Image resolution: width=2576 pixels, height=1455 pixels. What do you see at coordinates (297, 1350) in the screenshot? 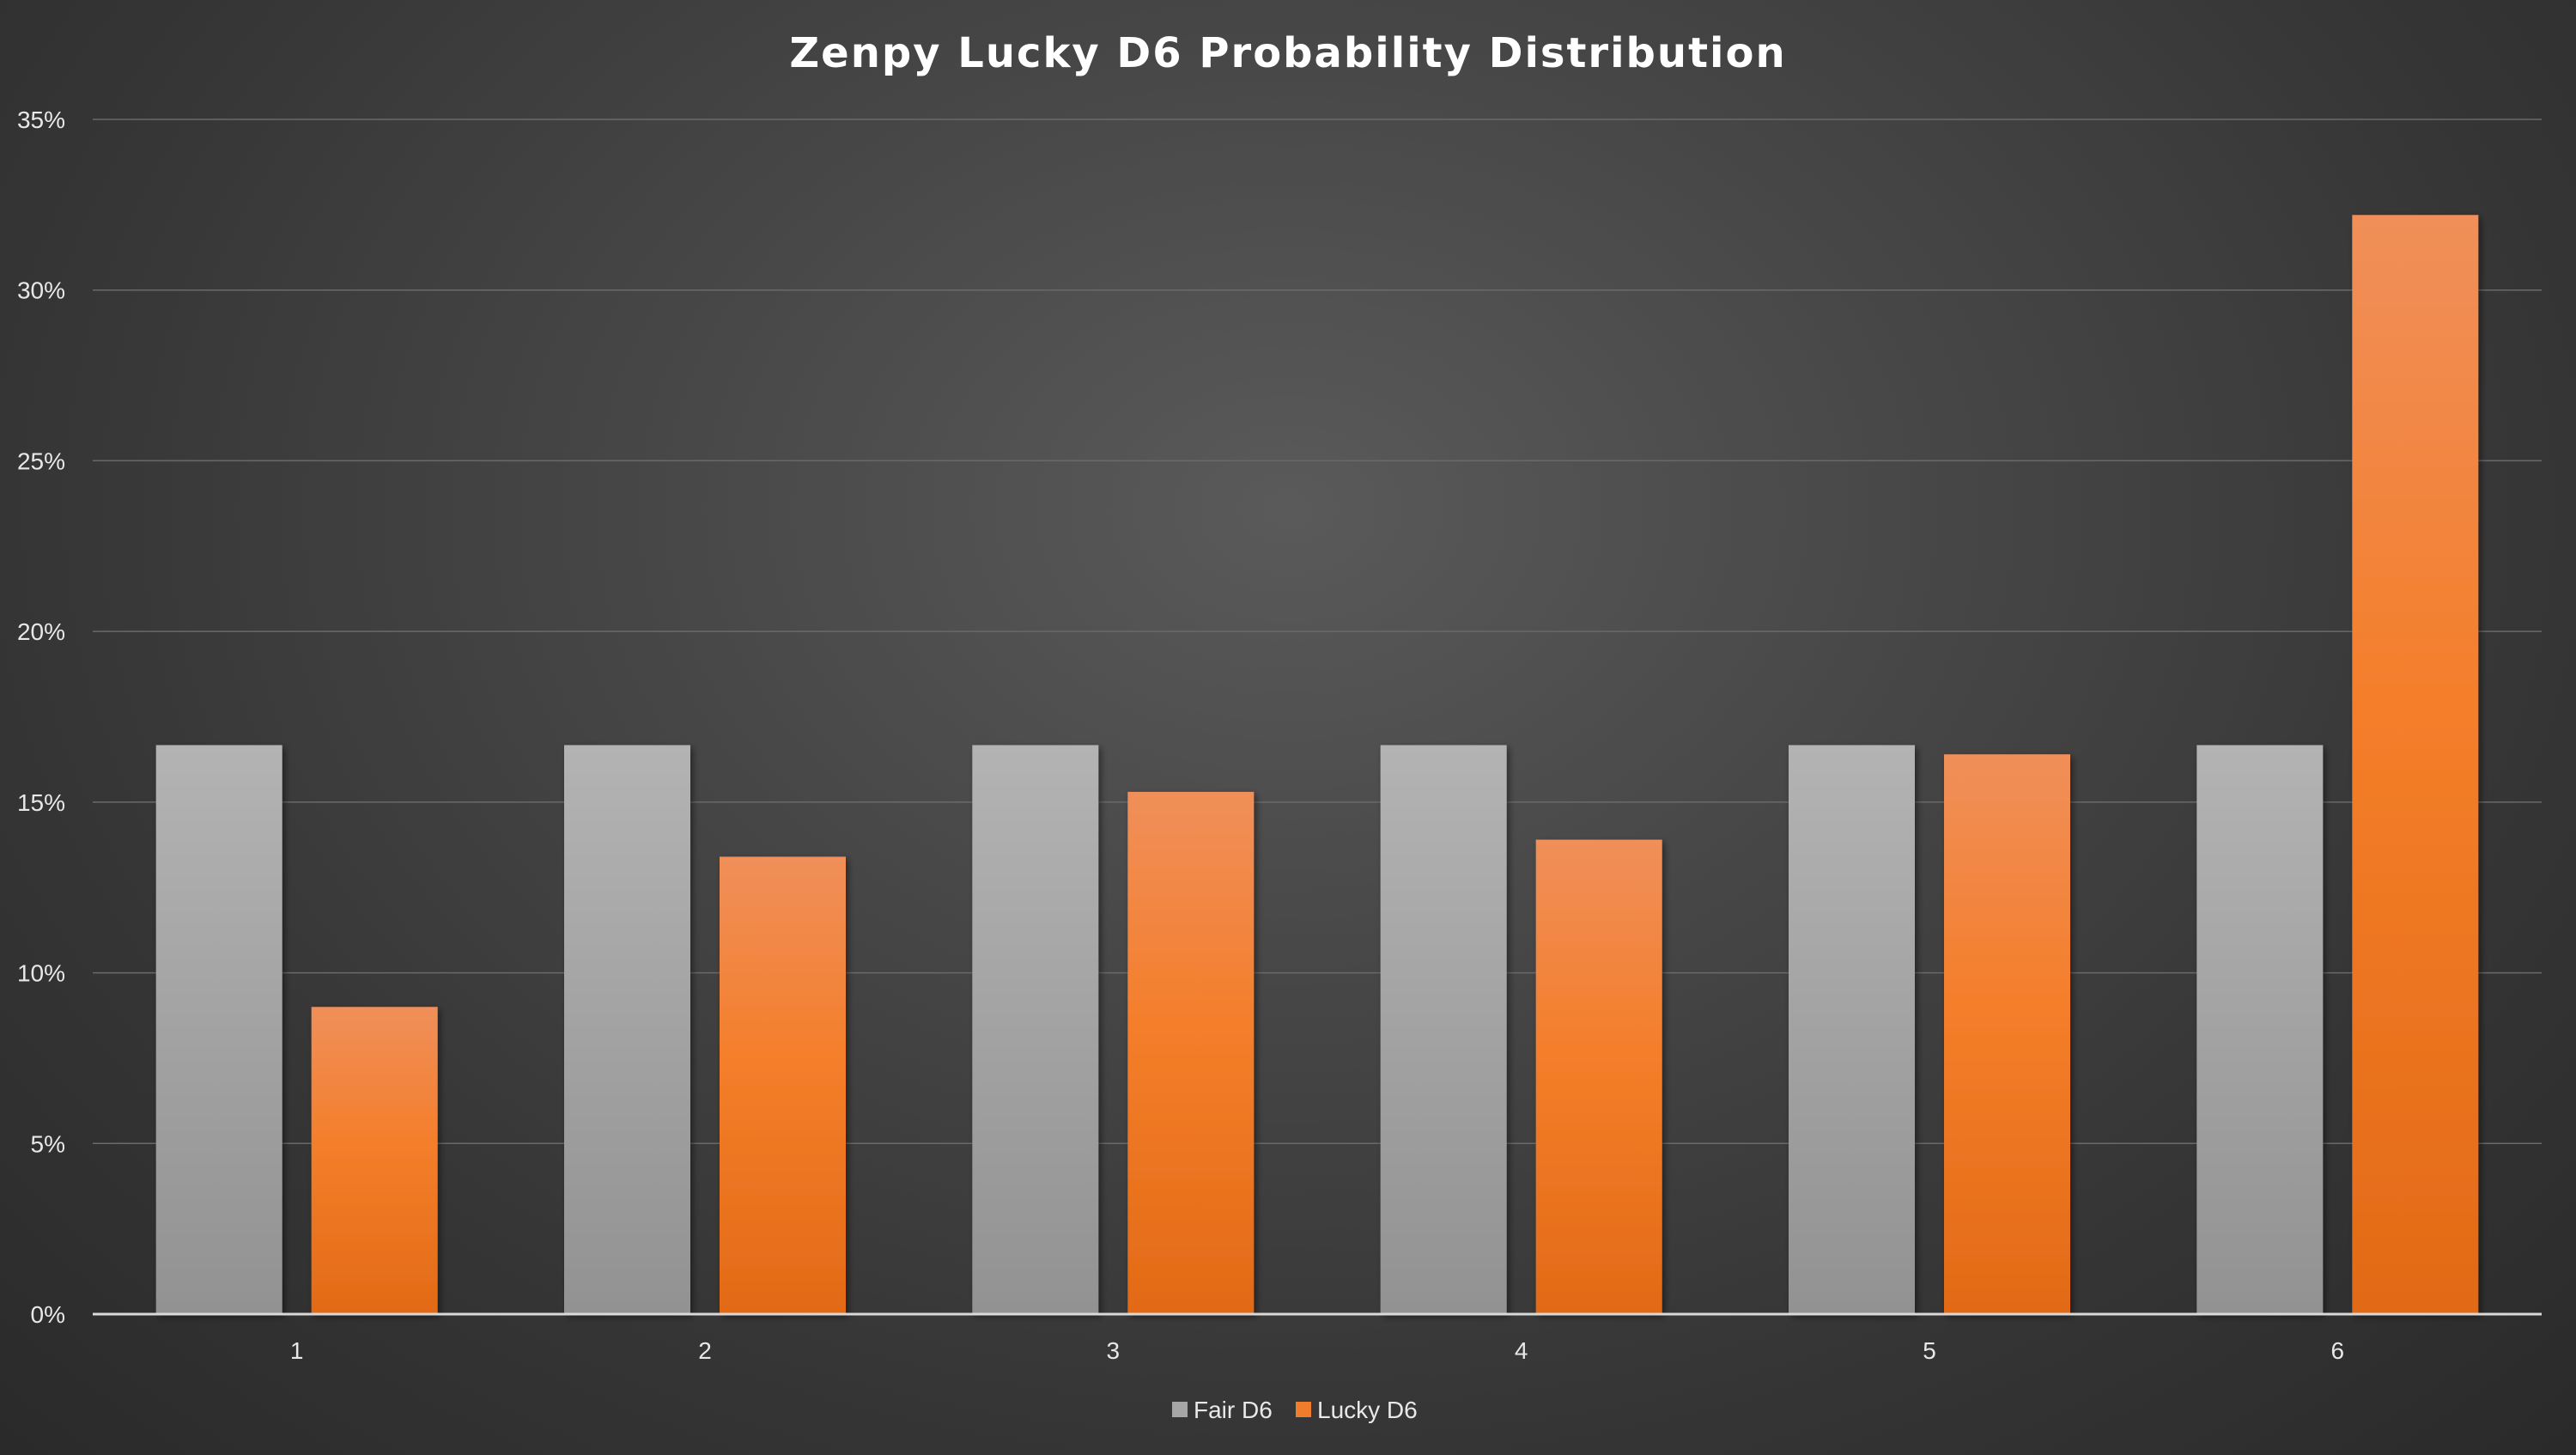
I see `x-tick-label: 1` at bounding box center [297, 1350].